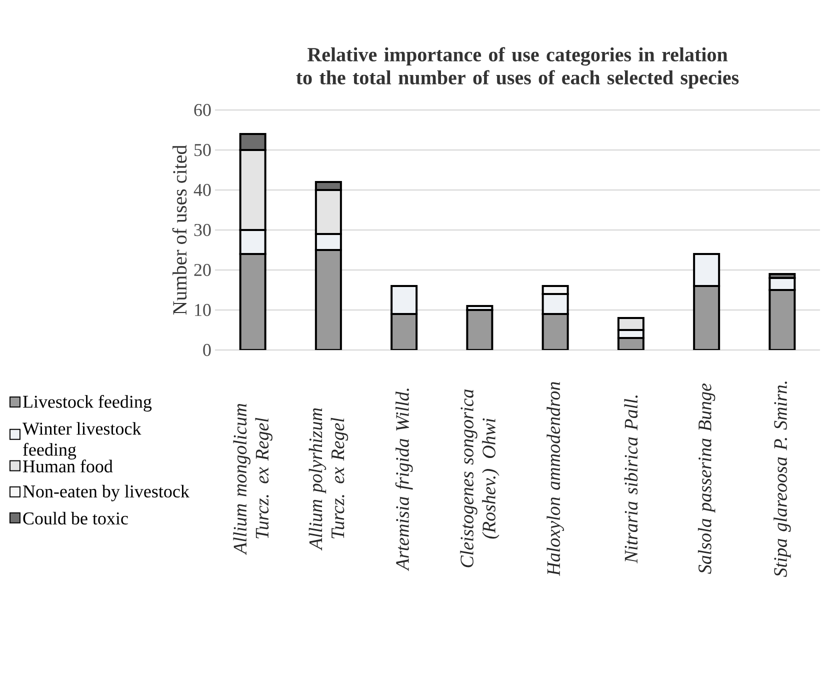 This screenshot has width=826, height=675. Describe the element at coordinates (404, 480) in the screenshot. I see `x-tick-label: Artemisia frigida Willd.` at that location.